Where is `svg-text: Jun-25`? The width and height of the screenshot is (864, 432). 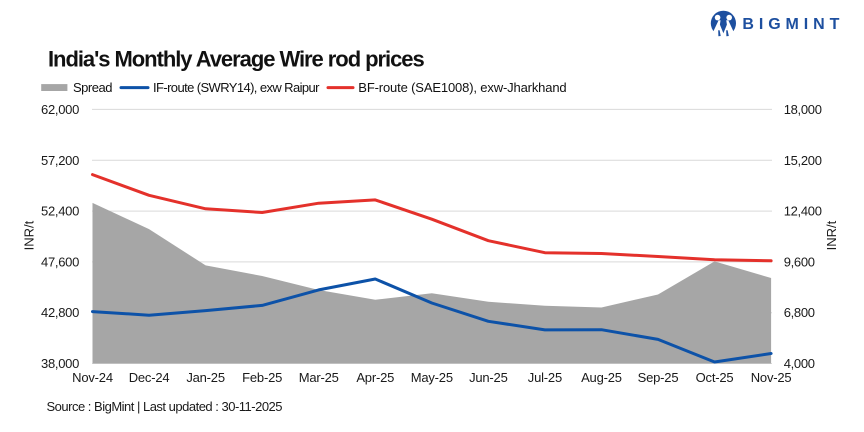
svg-text: Jun-25 is located at coordinates (488, 377).